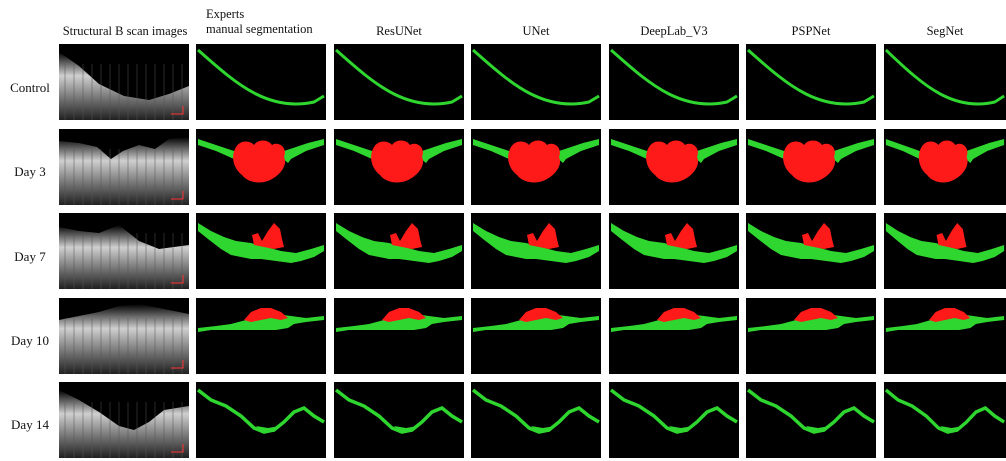 Image resolution: width=1006 pixels, height=461 pixels. What do you see at coordinates (811, 31) in the screenshot?
I see `column-header-pspnet: PSPNet` at bounding box center [811, 31].